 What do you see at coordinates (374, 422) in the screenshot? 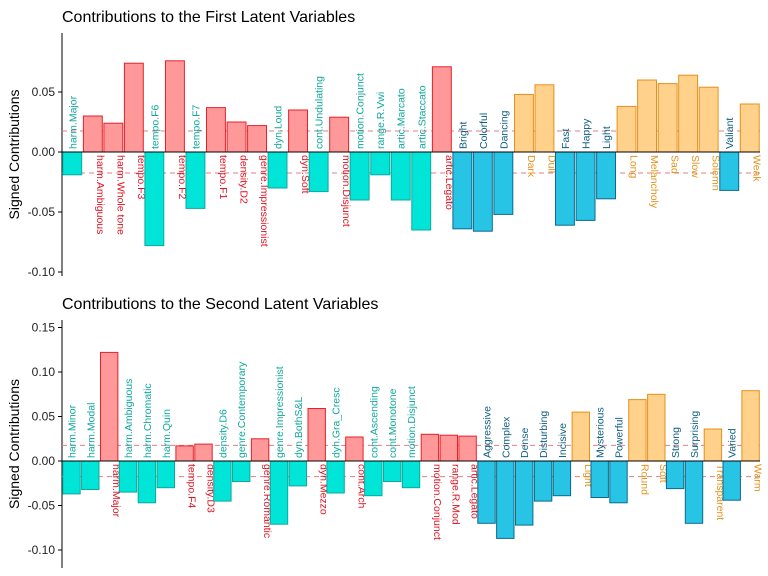
I see `category-label: cont.Ascending` at bounding box center [374, 422].